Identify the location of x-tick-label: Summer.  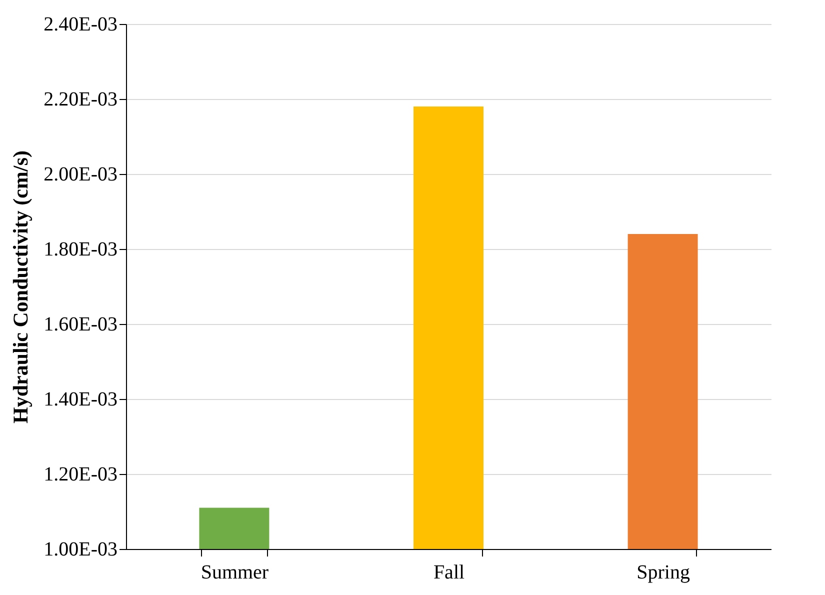
(234, 573).